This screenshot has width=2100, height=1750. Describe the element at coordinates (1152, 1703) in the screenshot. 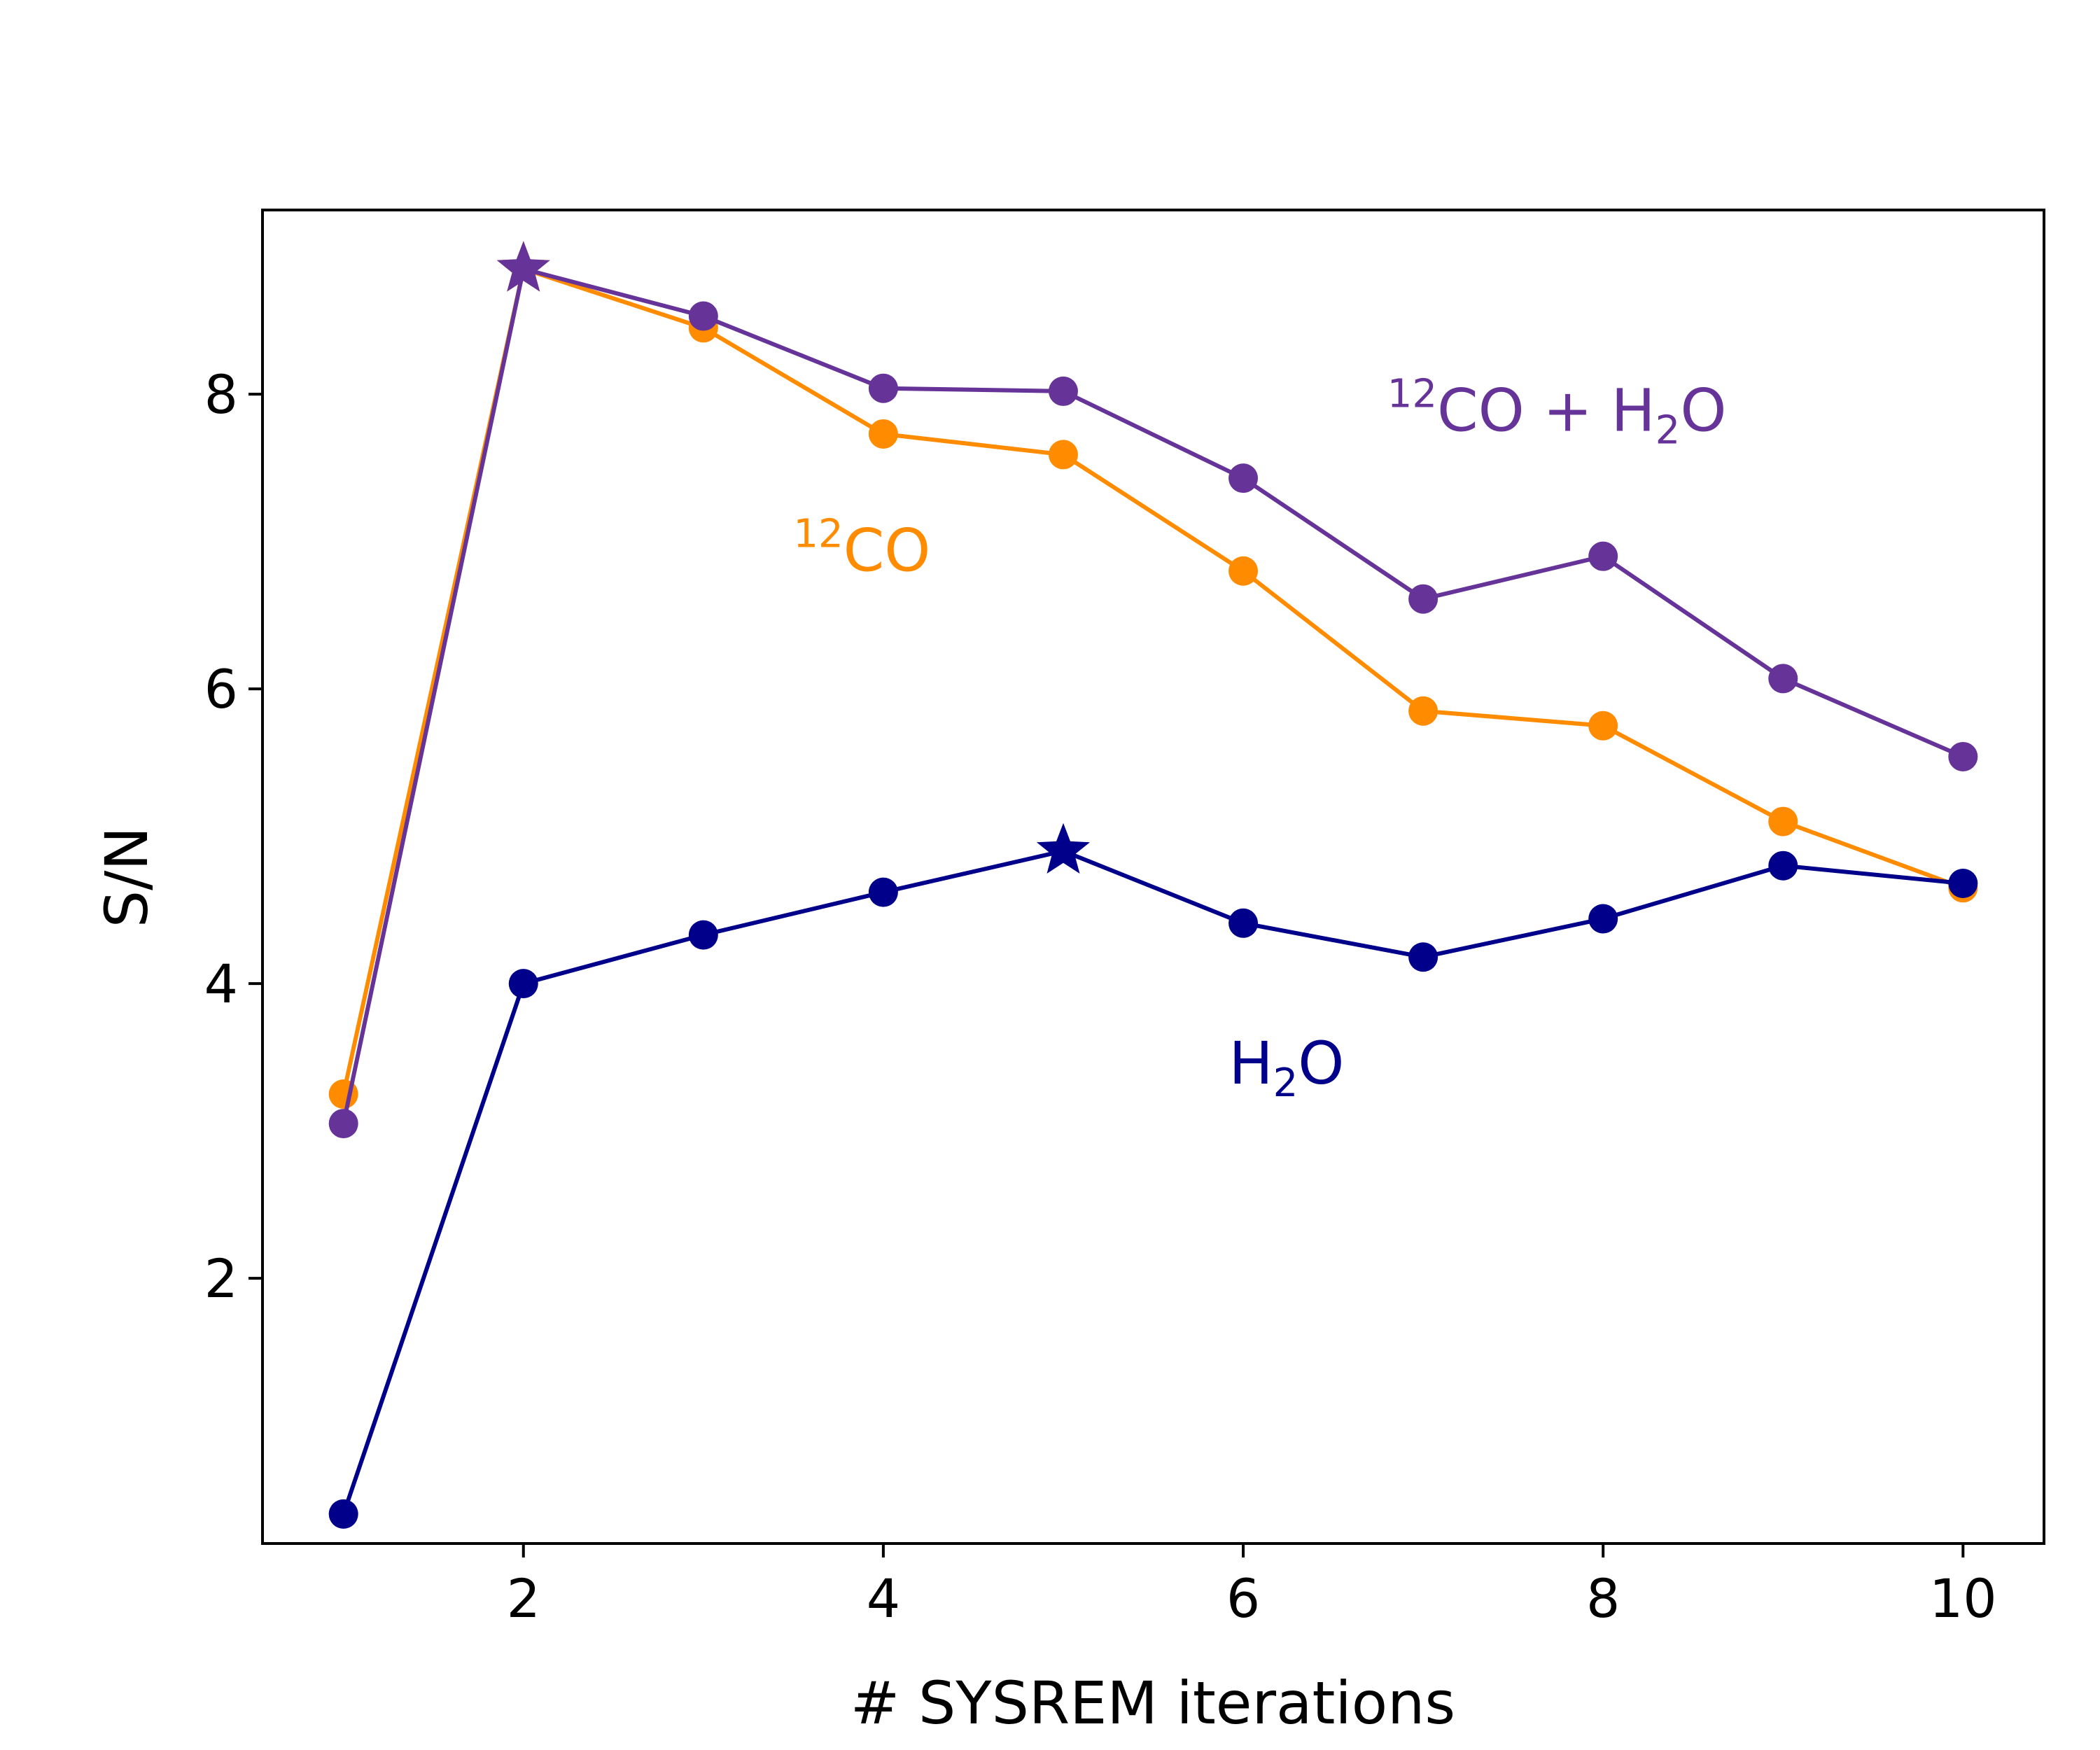

I see `x-axis-label: # SYSREM iterations` at that location.